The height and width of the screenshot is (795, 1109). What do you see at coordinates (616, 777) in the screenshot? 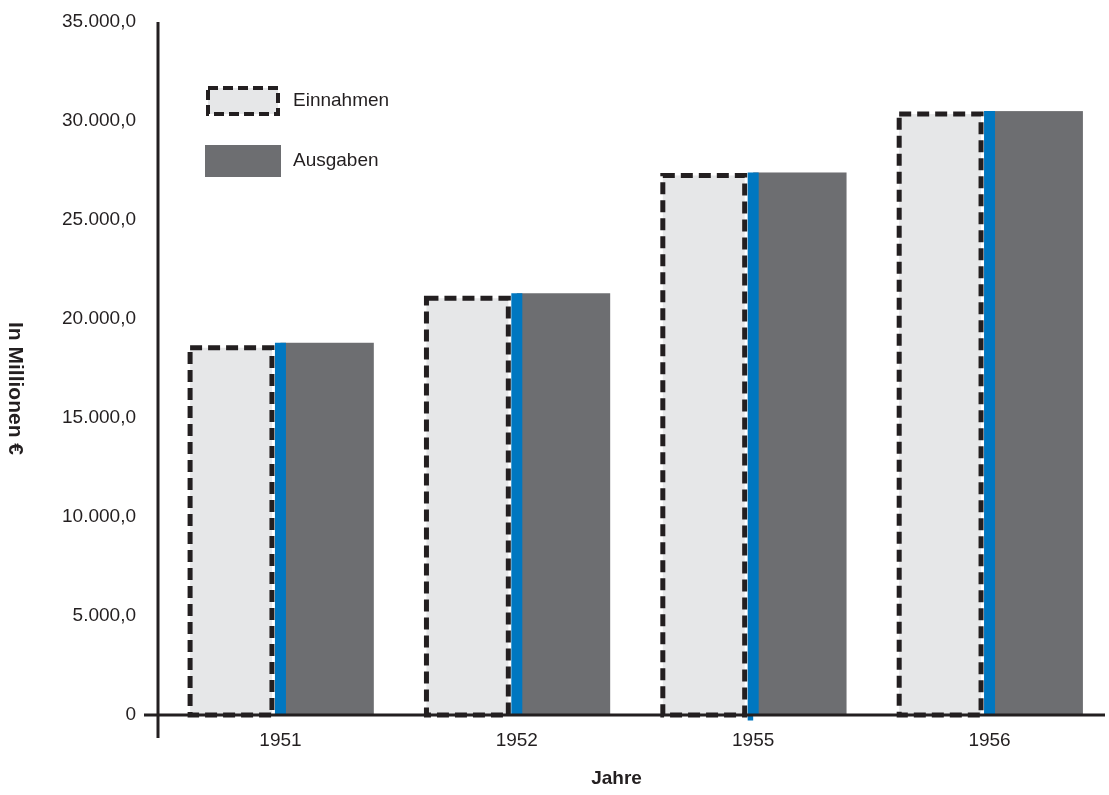
I see `x-axis-title: Jahre` at bounding box center [616, 777].